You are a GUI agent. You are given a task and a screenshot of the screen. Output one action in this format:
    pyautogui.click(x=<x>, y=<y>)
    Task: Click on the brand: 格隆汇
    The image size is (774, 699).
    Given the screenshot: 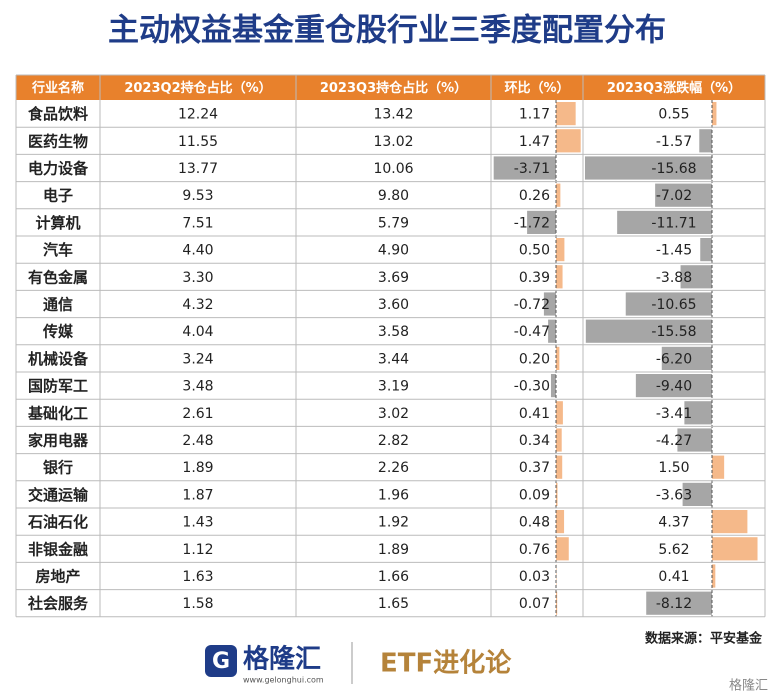 What is the action you would take?
    pyautogui.click(x=282, y=659)
    